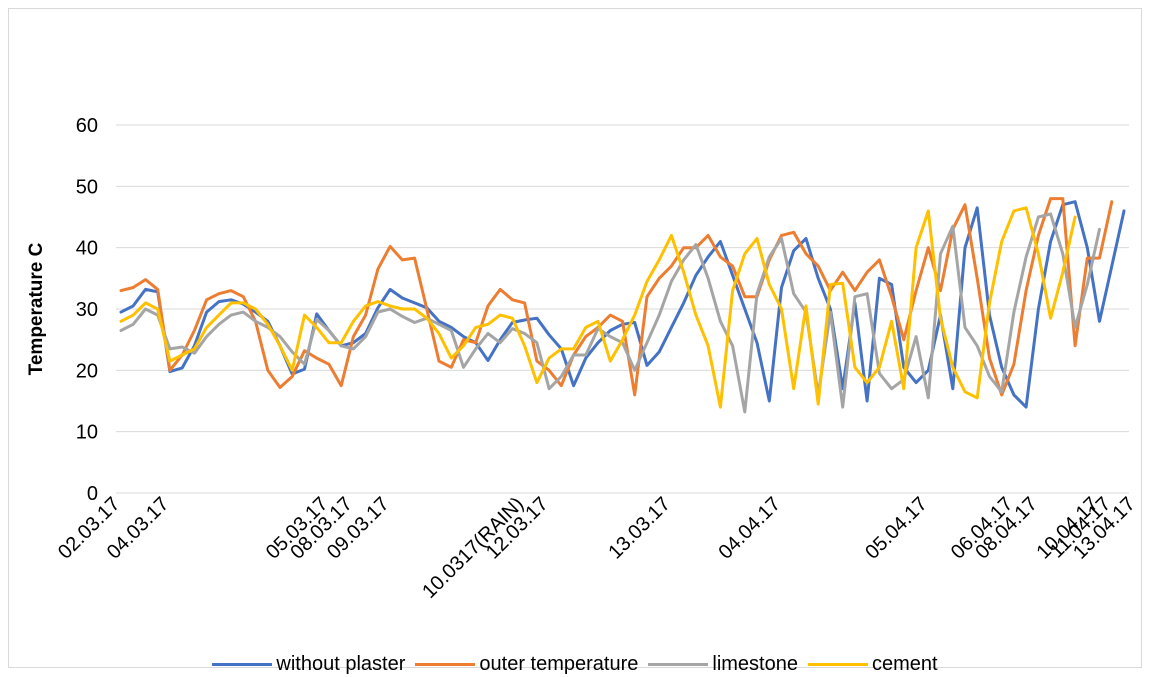 Image resolution: width=1153 pixels, height=677 pixels. I want to click on y-tick-label-50: 50, so click(87, 187).